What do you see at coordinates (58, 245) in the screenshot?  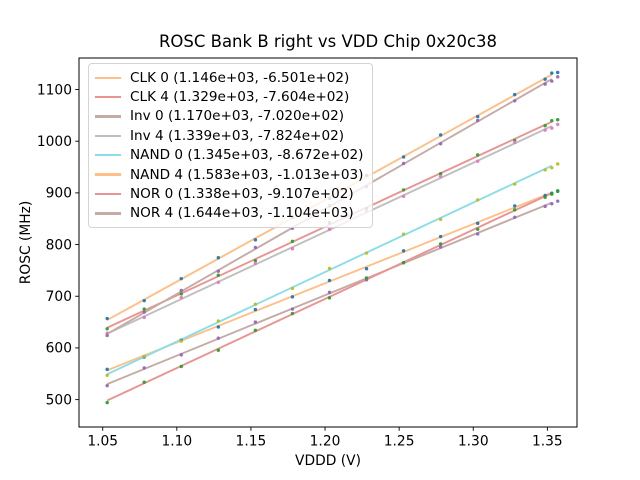 I see `y-axis-ticks: 500 600 700 800 900 1000 1100` at bounding box center [58, 245].